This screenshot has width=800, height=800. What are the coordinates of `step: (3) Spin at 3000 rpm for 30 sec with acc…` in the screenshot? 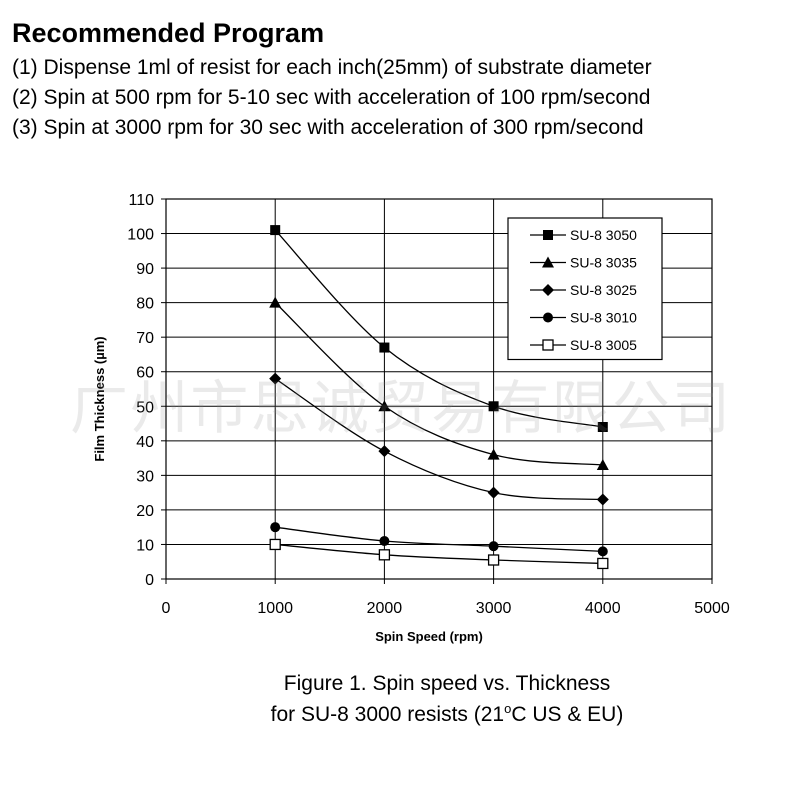 It's located at (328, 127).